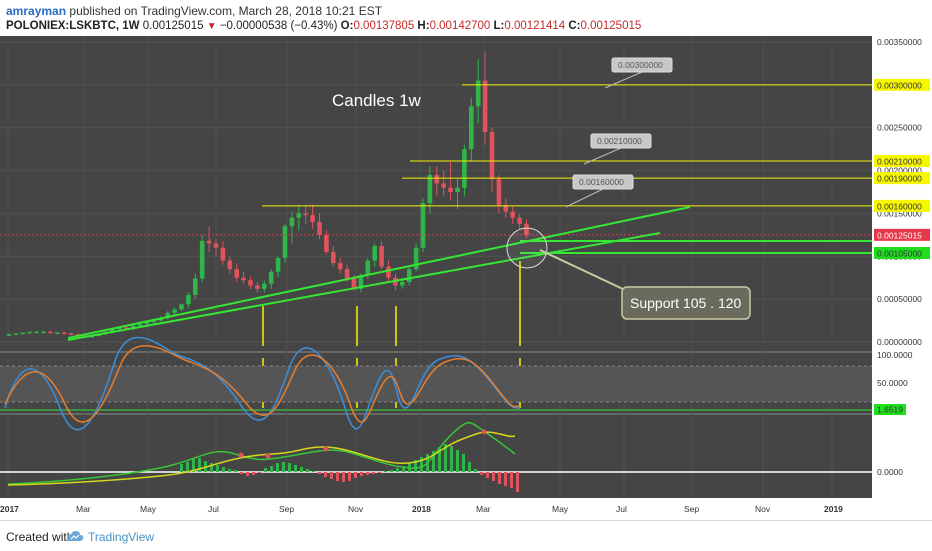 The image size is (932, 551). I want to click on price-tick-label: 0.00150000, so click(899, 213).